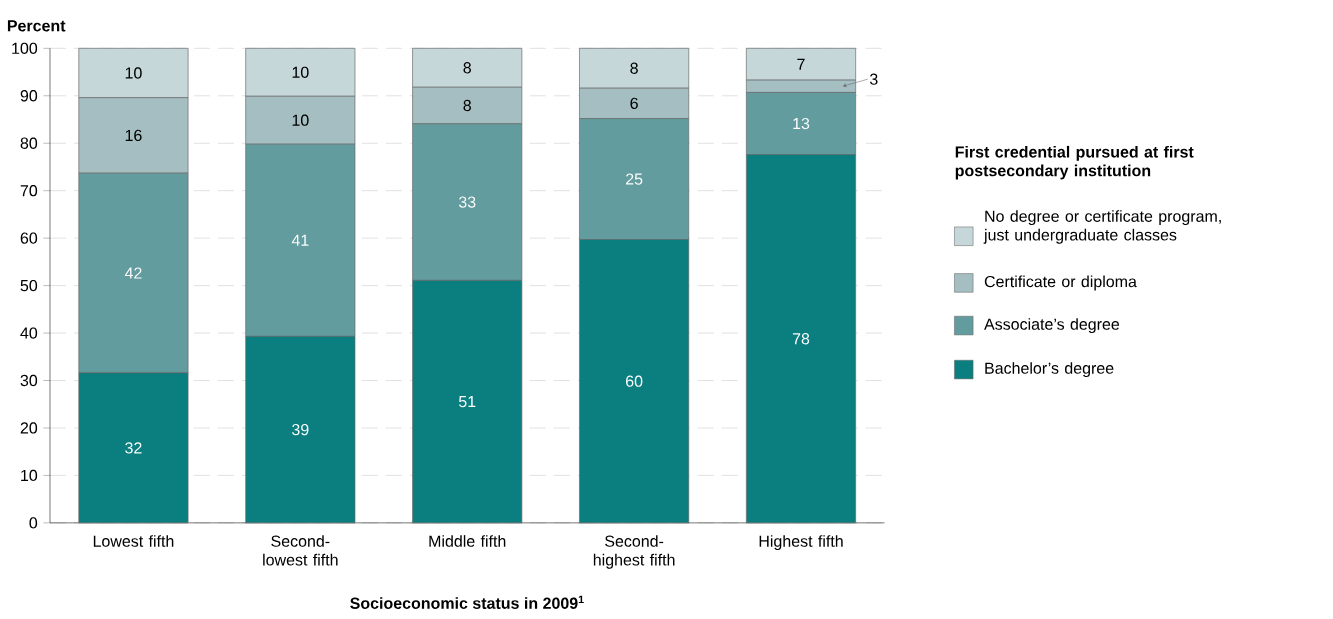 This screenshot has width=1333, height=619. What do you see at coordinates (1102, 227) in the screenshot?
I see `legend-label: No degree or certificate program, just undergraduate classes` at bounding box center [1102, 227].